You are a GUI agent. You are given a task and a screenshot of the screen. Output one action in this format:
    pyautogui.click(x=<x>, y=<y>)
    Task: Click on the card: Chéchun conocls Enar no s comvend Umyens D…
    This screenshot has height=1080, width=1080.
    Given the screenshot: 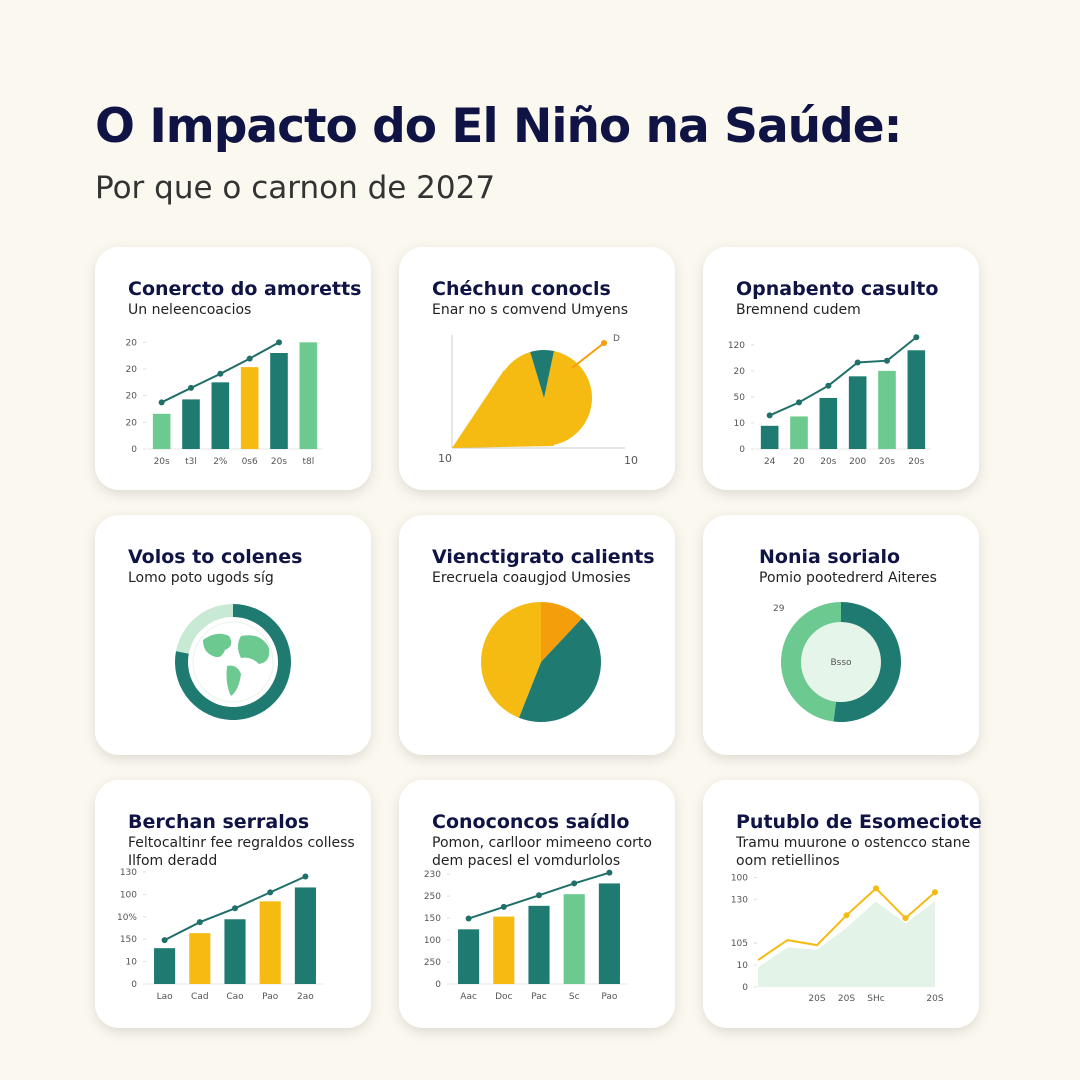 What is the action you would take?
    pyautogui.click(x=537, y=368)
    